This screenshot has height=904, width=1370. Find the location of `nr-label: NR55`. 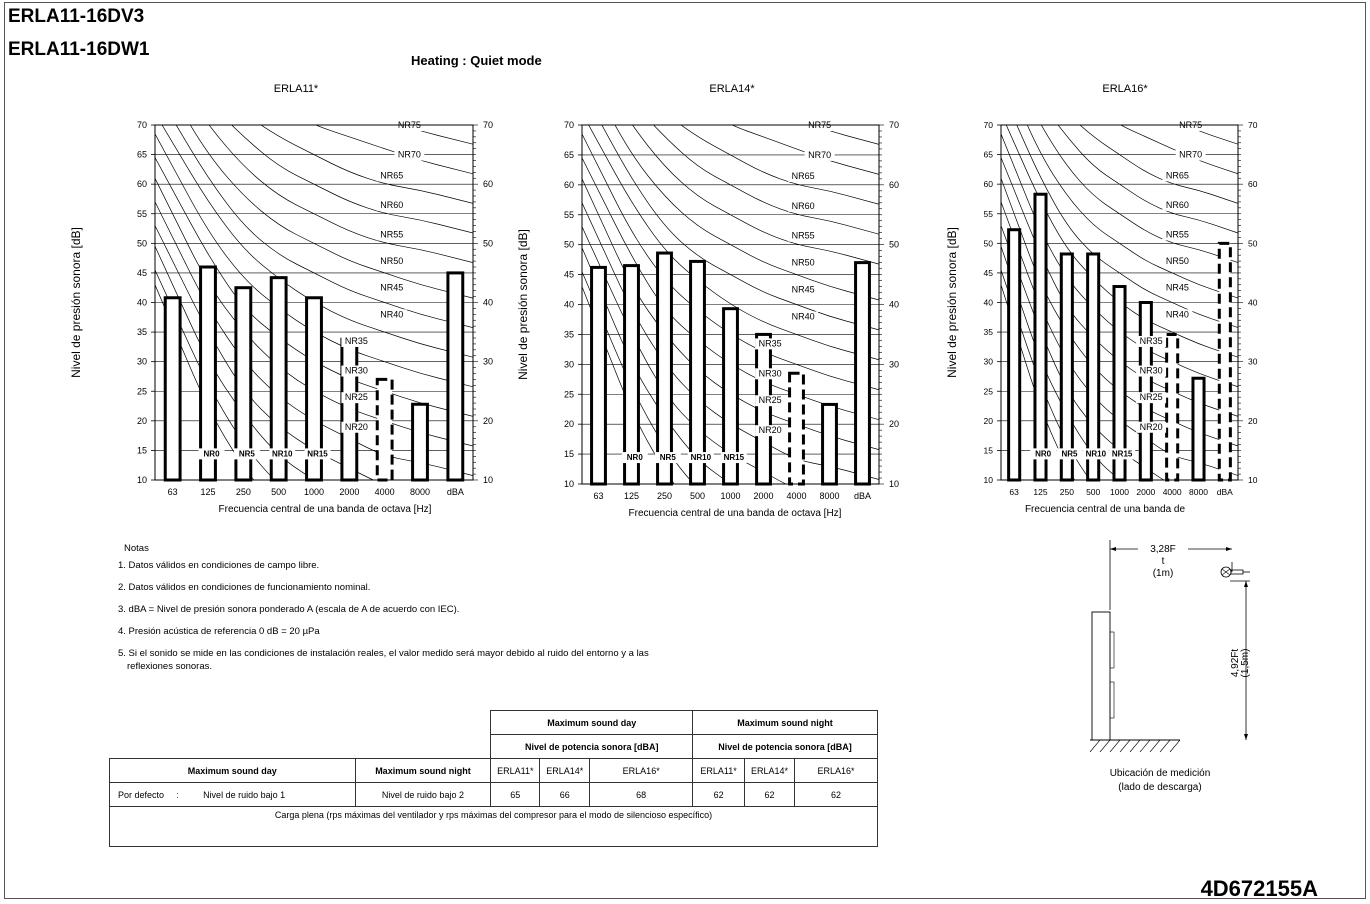

nr-label: NR55 is located at coordinates (1177, 234).